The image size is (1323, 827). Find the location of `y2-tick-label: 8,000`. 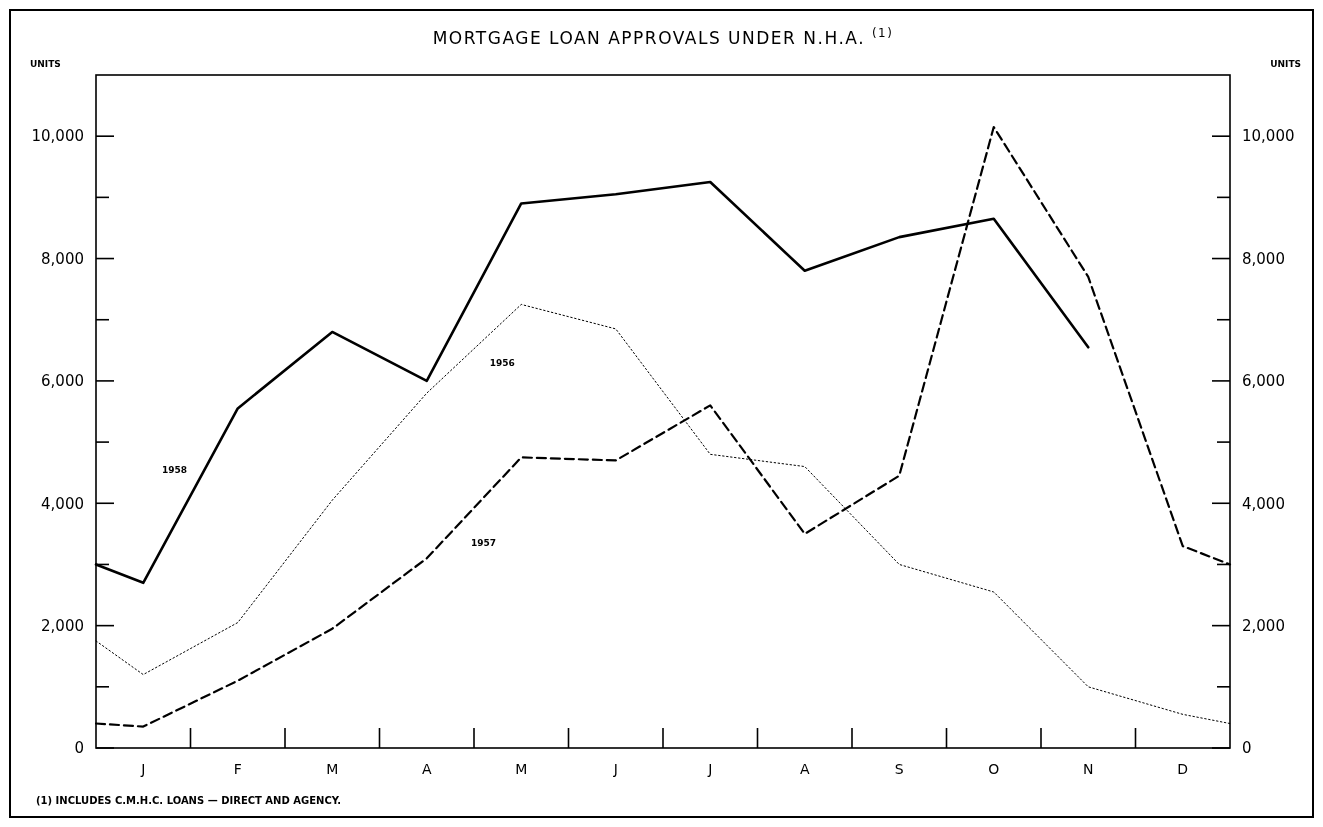

y2-tick-label: 8,000 is located at coordinates (1263, 258).